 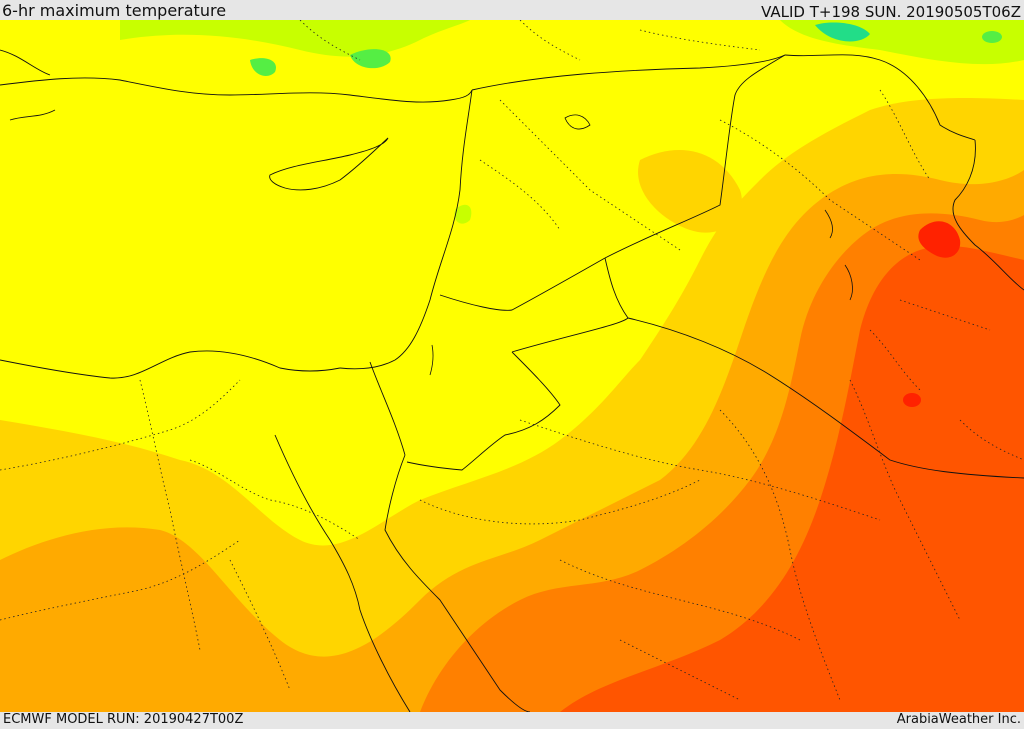 What do you see at coordinates (825, 398) in the screenshot?
I see `border-saudi-iraq` at bounding box center [825, 398].